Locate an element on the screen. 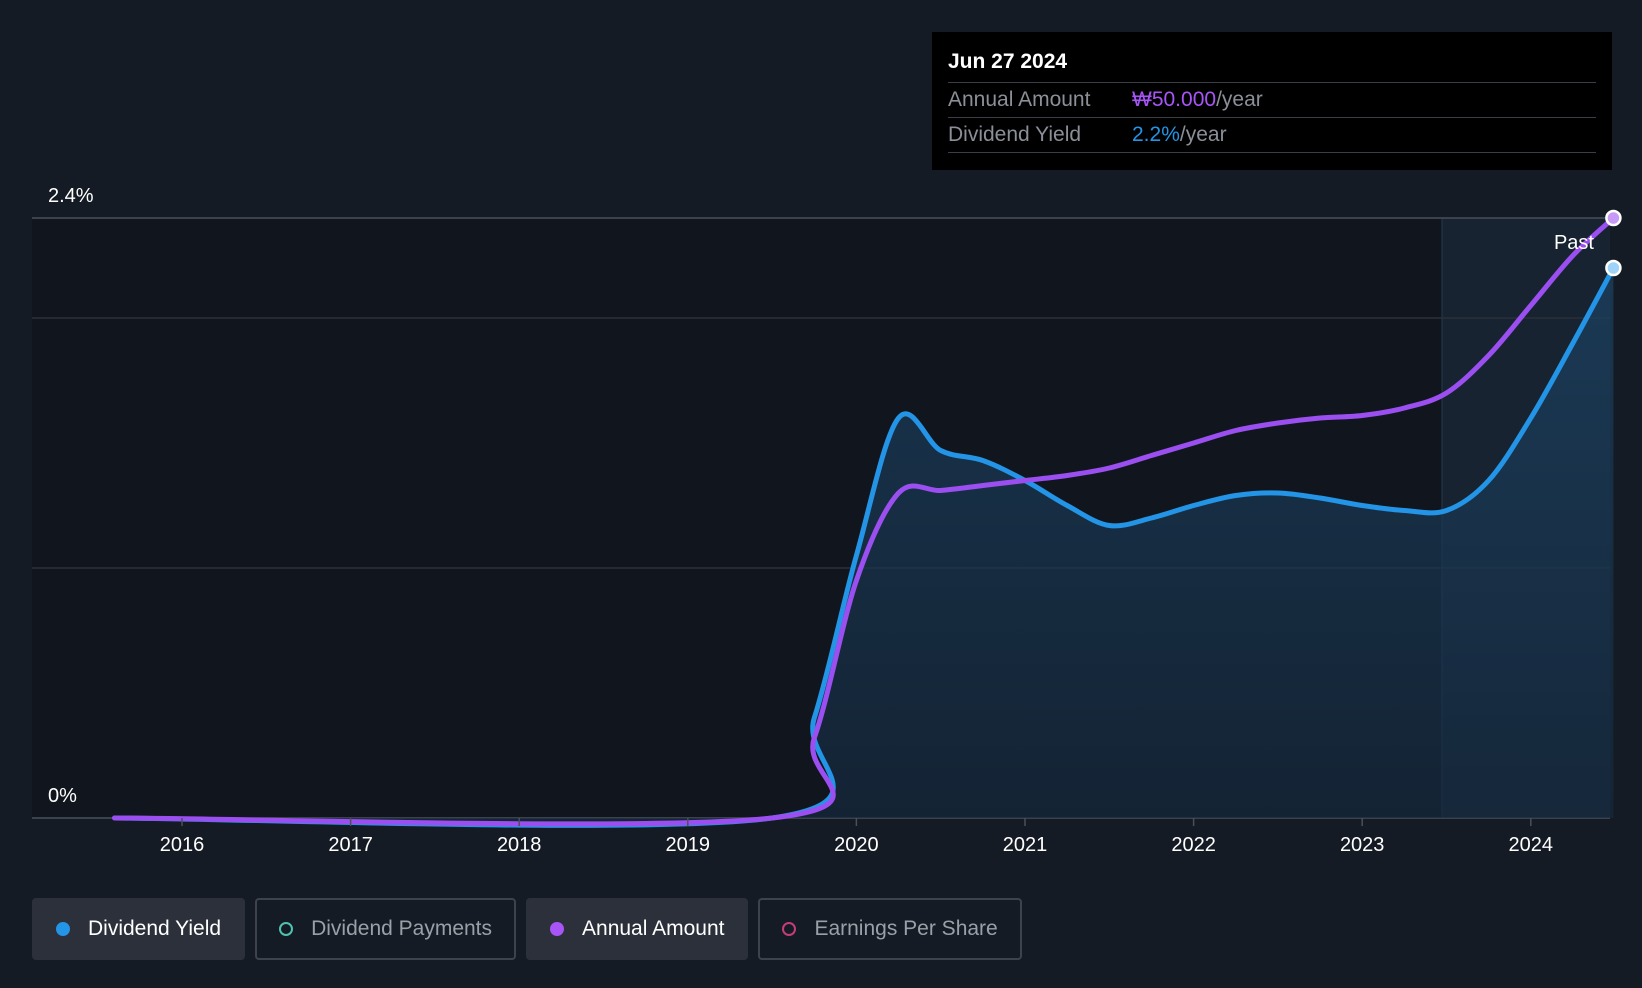 The image size is (1642, 988). legend-label: Annual Amount is located at coordinates (653, 928).